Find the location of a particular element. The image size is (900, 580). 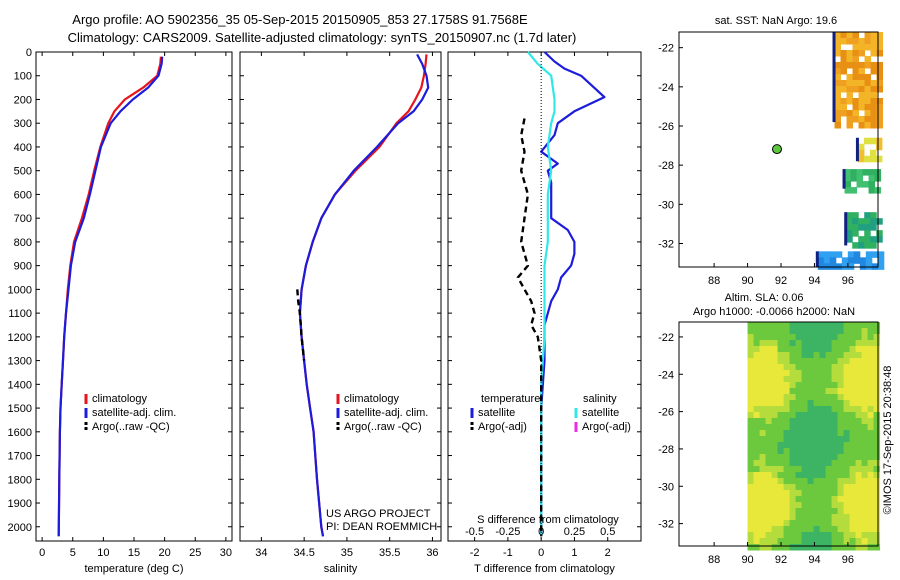

legend-label: satellite is located at coordinates (600, 413).